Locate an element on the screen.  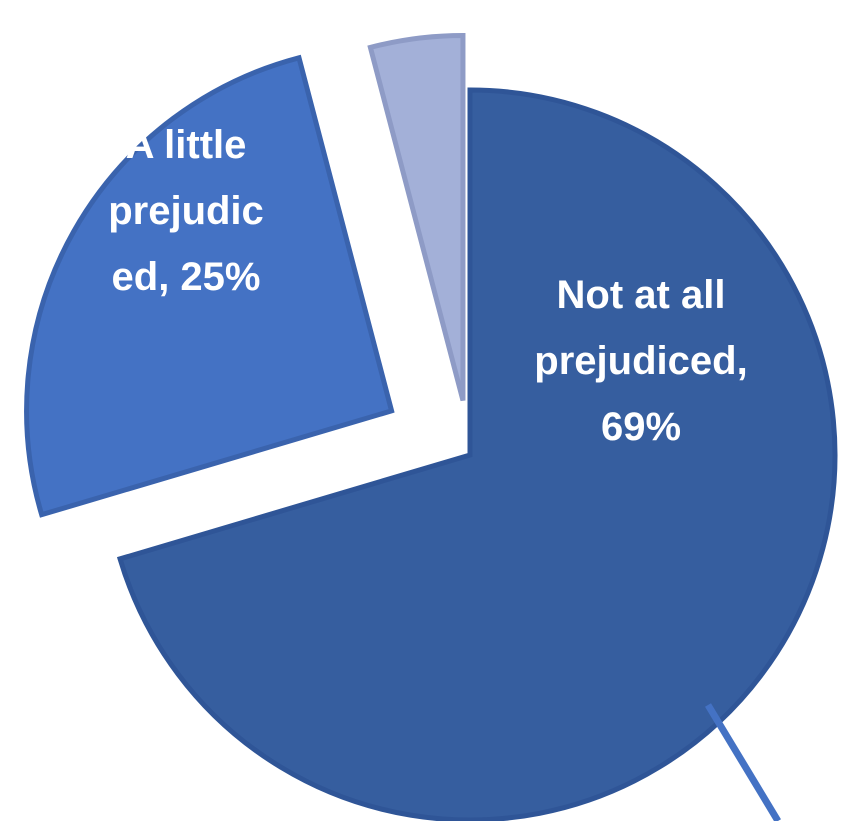
slice-label-2: A little prejudic ed, 25% is located at coordinates (186, 211).